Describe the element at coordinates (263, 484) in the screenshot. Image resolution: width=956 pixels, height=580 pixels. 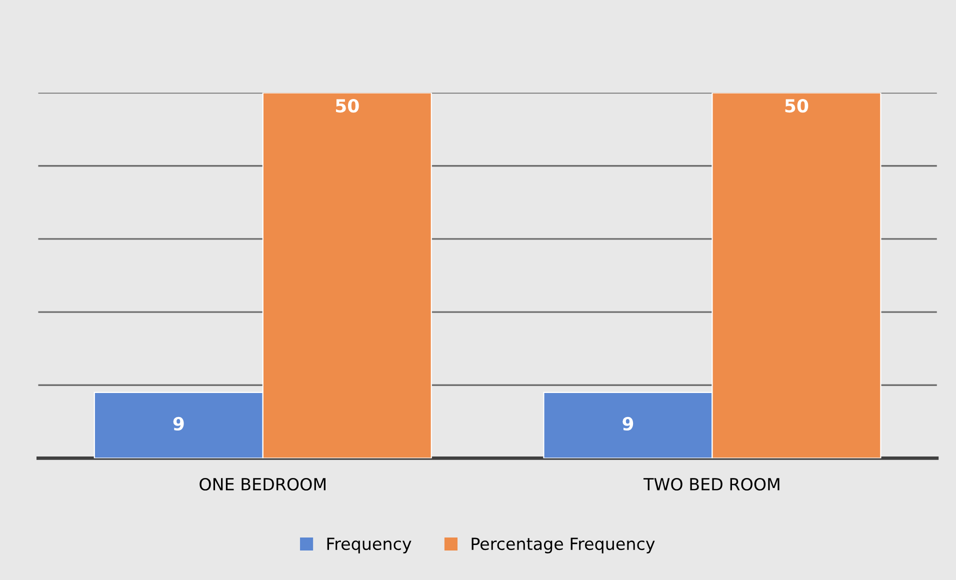
I see `x-tick-label: ONE BEDROOM` at that location.